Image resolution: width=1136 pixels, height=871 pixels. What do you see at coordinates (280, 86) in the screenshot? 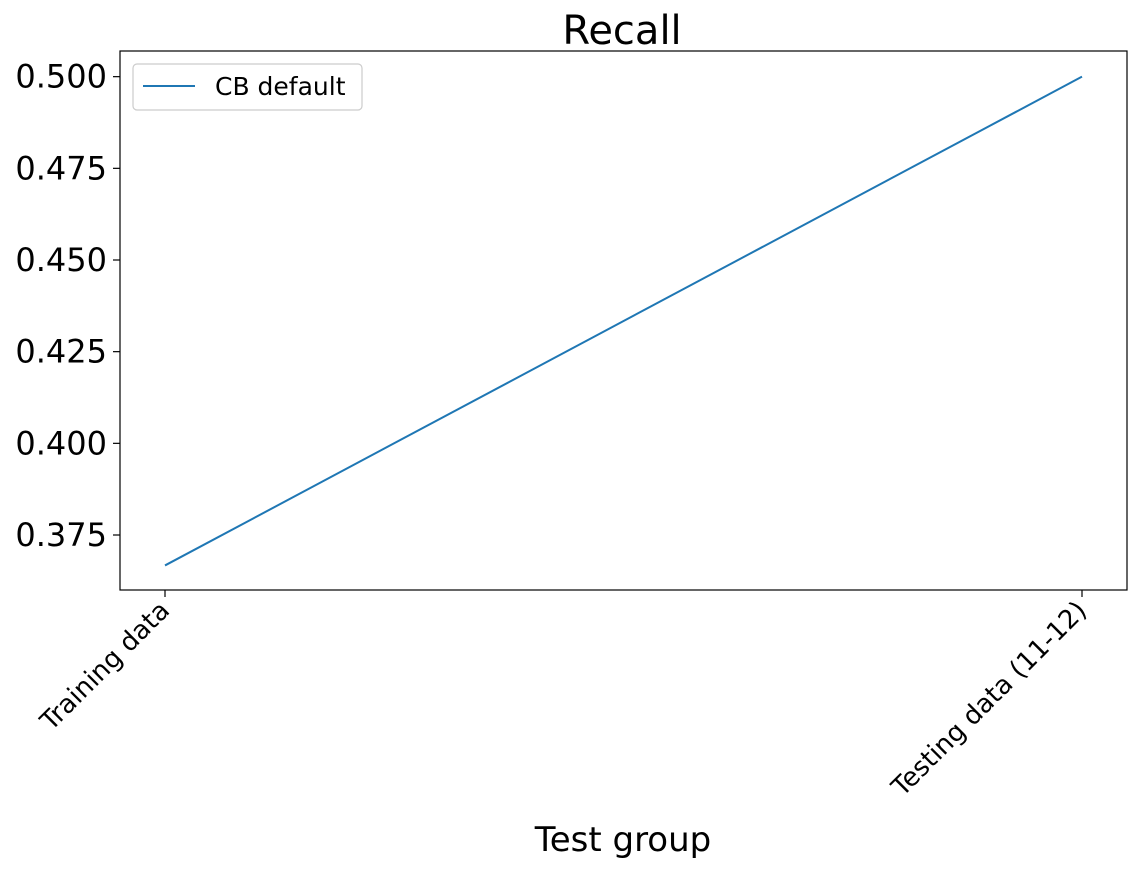
I see `legend-label: CB default` at bounding box center [280, 86].